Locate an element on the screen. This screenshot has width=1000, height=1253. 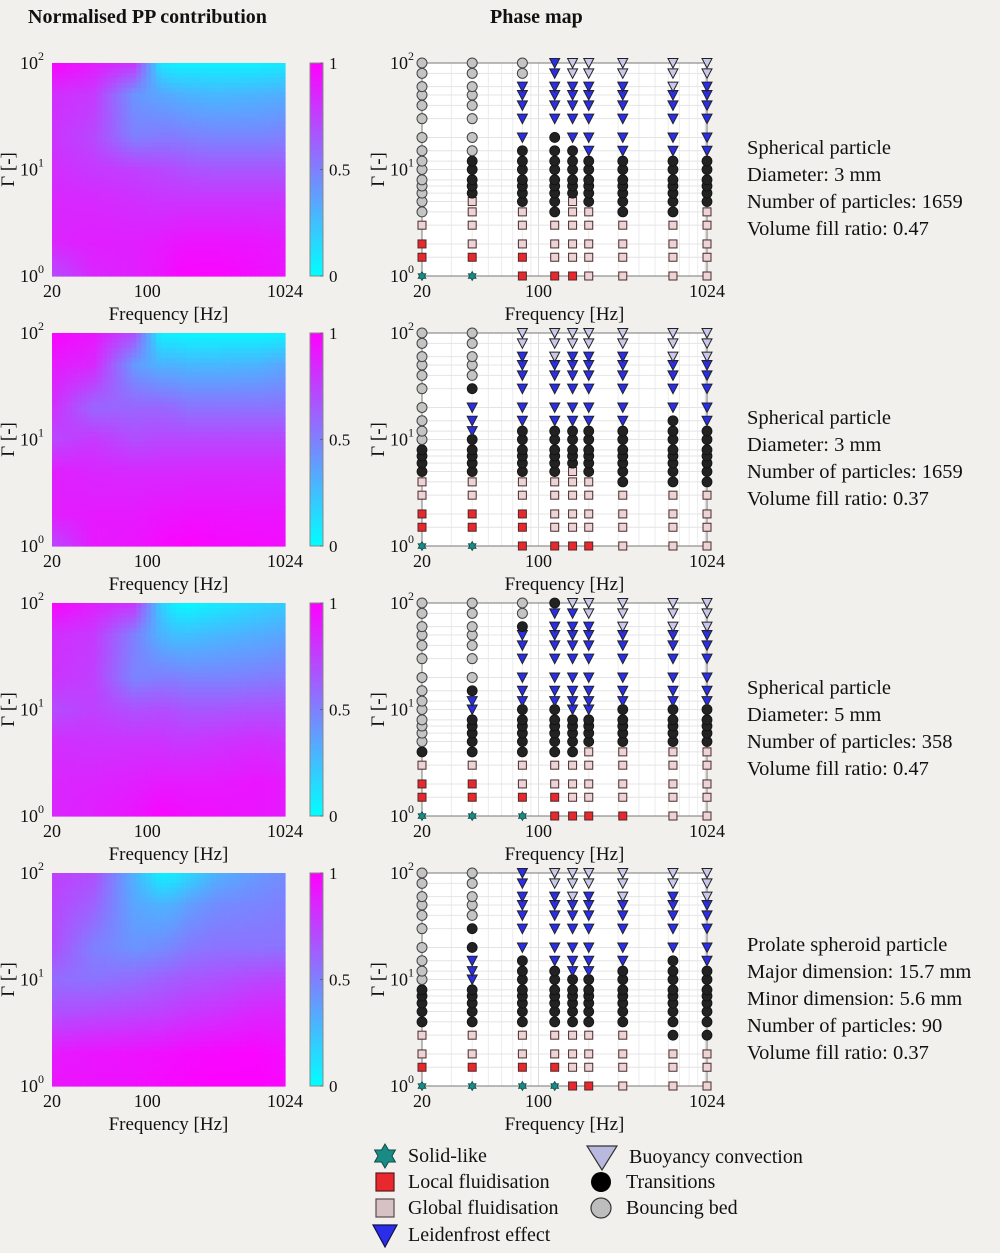
colorbar-tick-label: 1 is located at coordinates (333, 63).